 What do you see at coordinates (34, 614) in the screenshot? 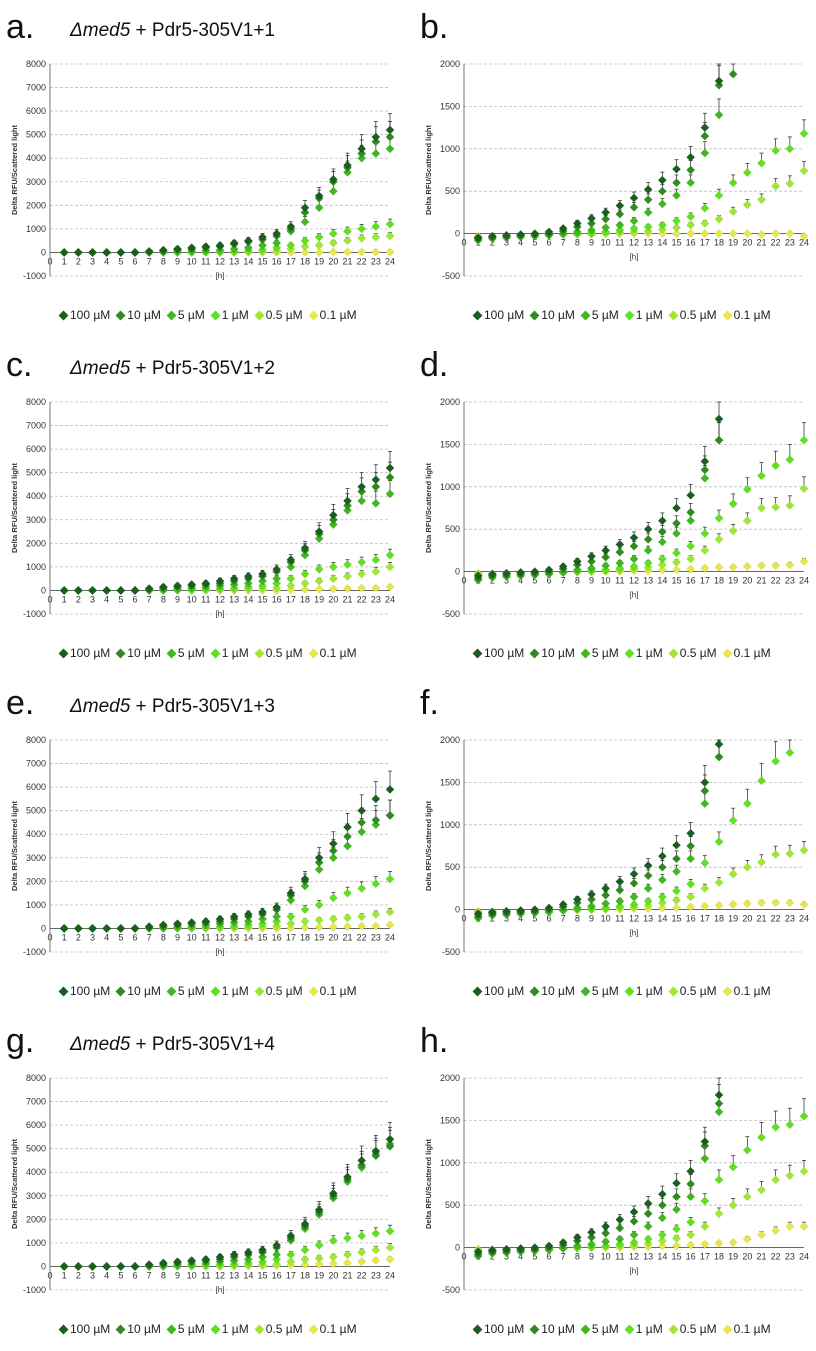
I see `y-tick-label: -1000` at bounding box center [34, 614].